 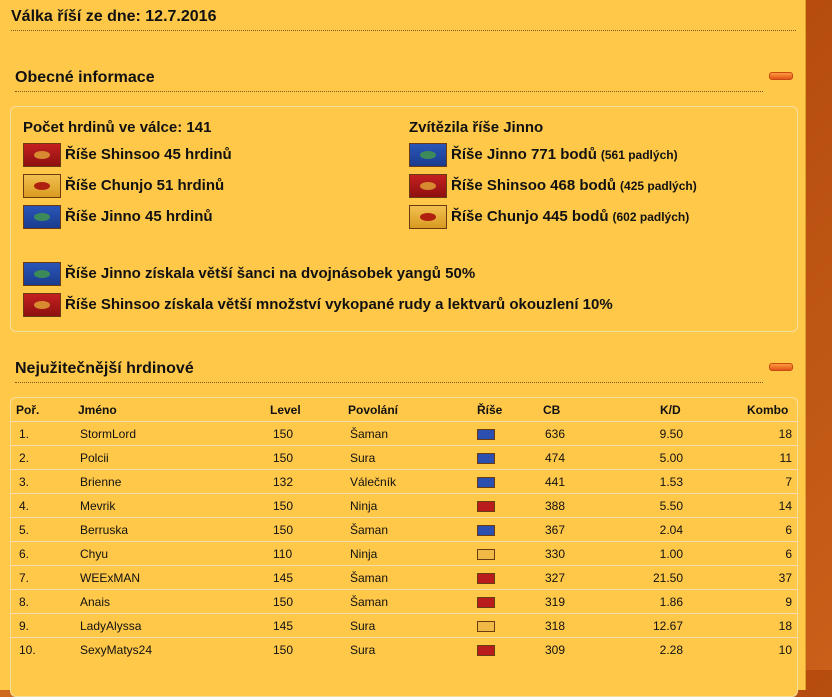 I want to click on result-row: Říše Chunjo 445 bodů (602 padlých), so click(x=553, y=216).